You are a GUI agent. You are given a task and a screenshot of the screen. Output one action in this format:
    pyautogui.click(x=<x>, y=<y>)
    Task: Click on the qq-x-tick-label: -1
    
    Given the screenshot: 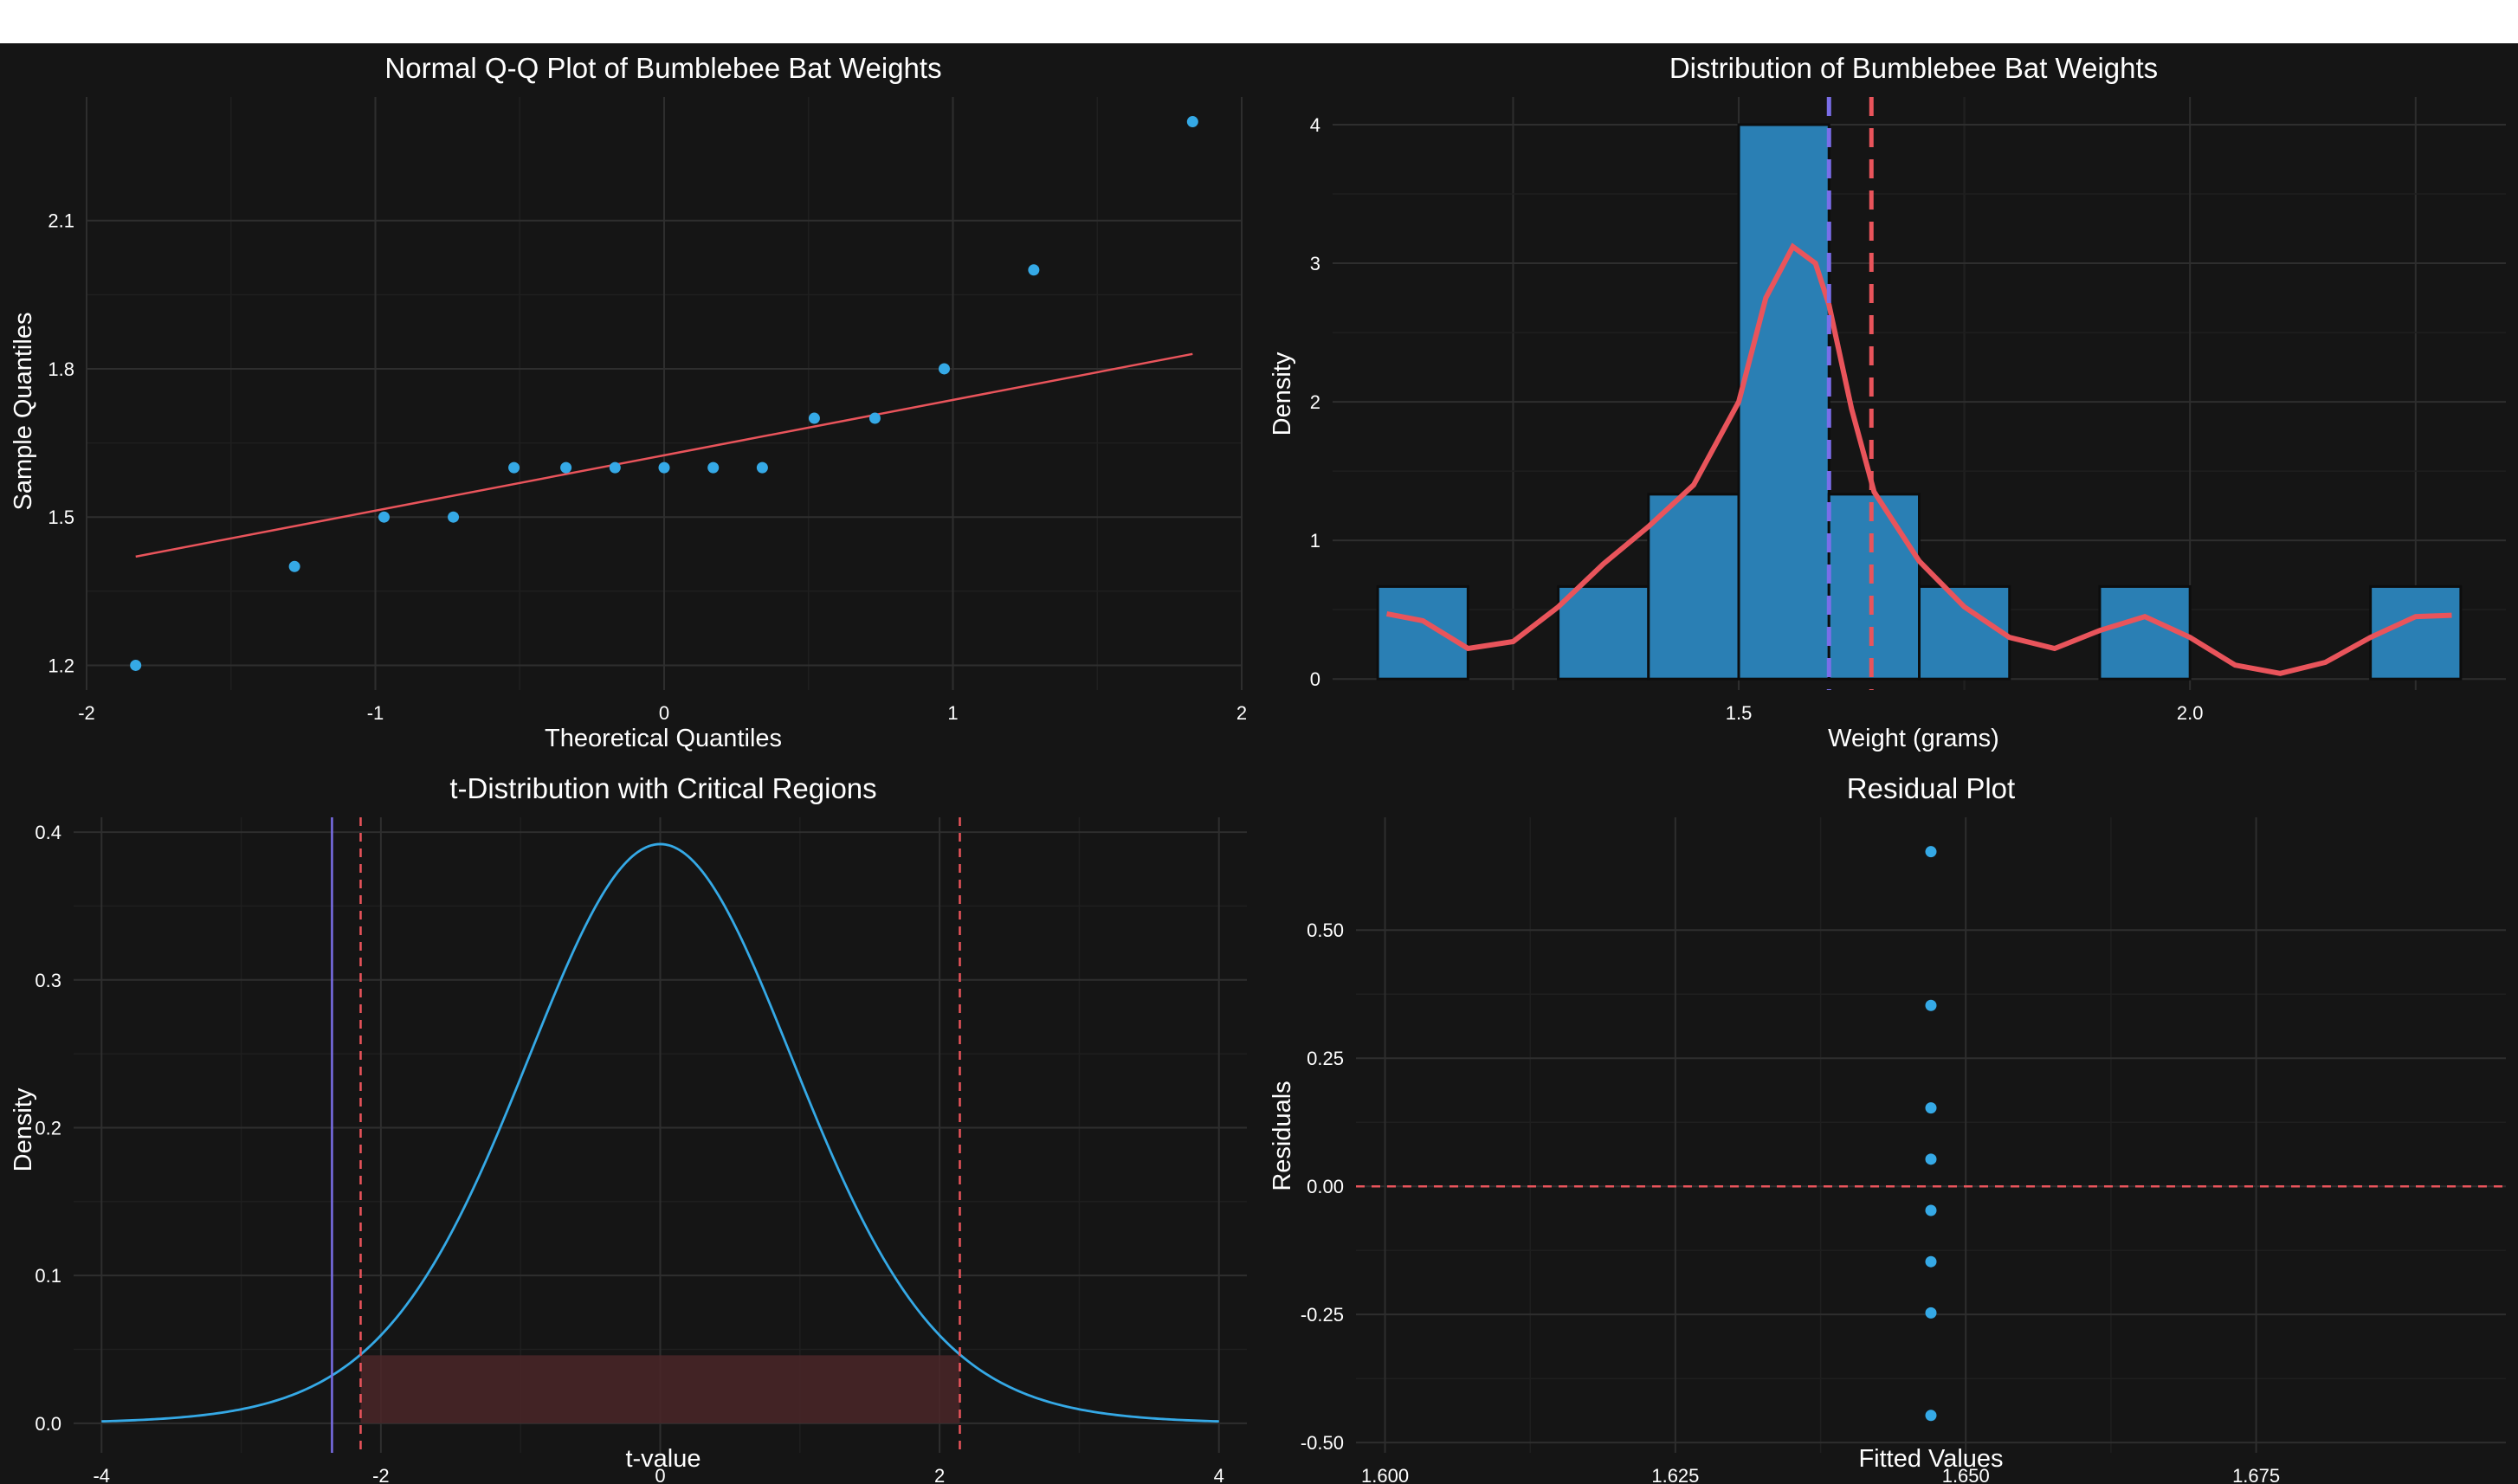 What is the action you would take?
    pyautogui.click(x=376, y=713)
    